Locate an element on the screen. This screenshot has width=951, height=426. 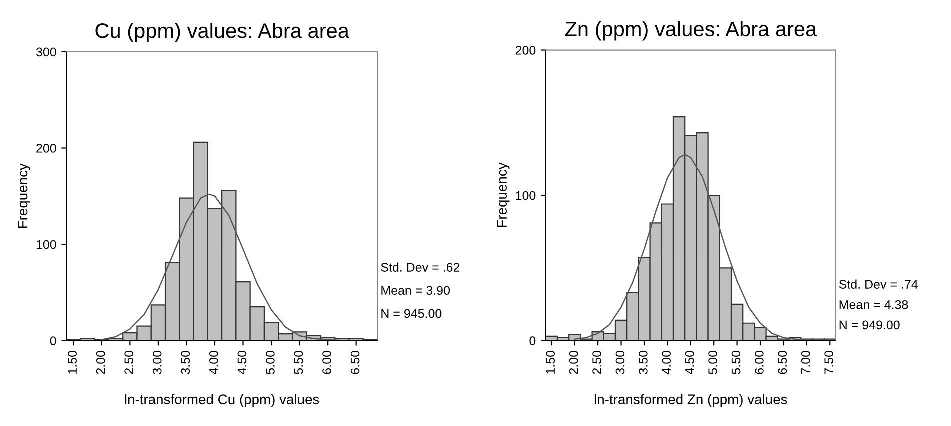
chart-title: Zn (ppm) values: Abra area is located at coordinates (691, 31).